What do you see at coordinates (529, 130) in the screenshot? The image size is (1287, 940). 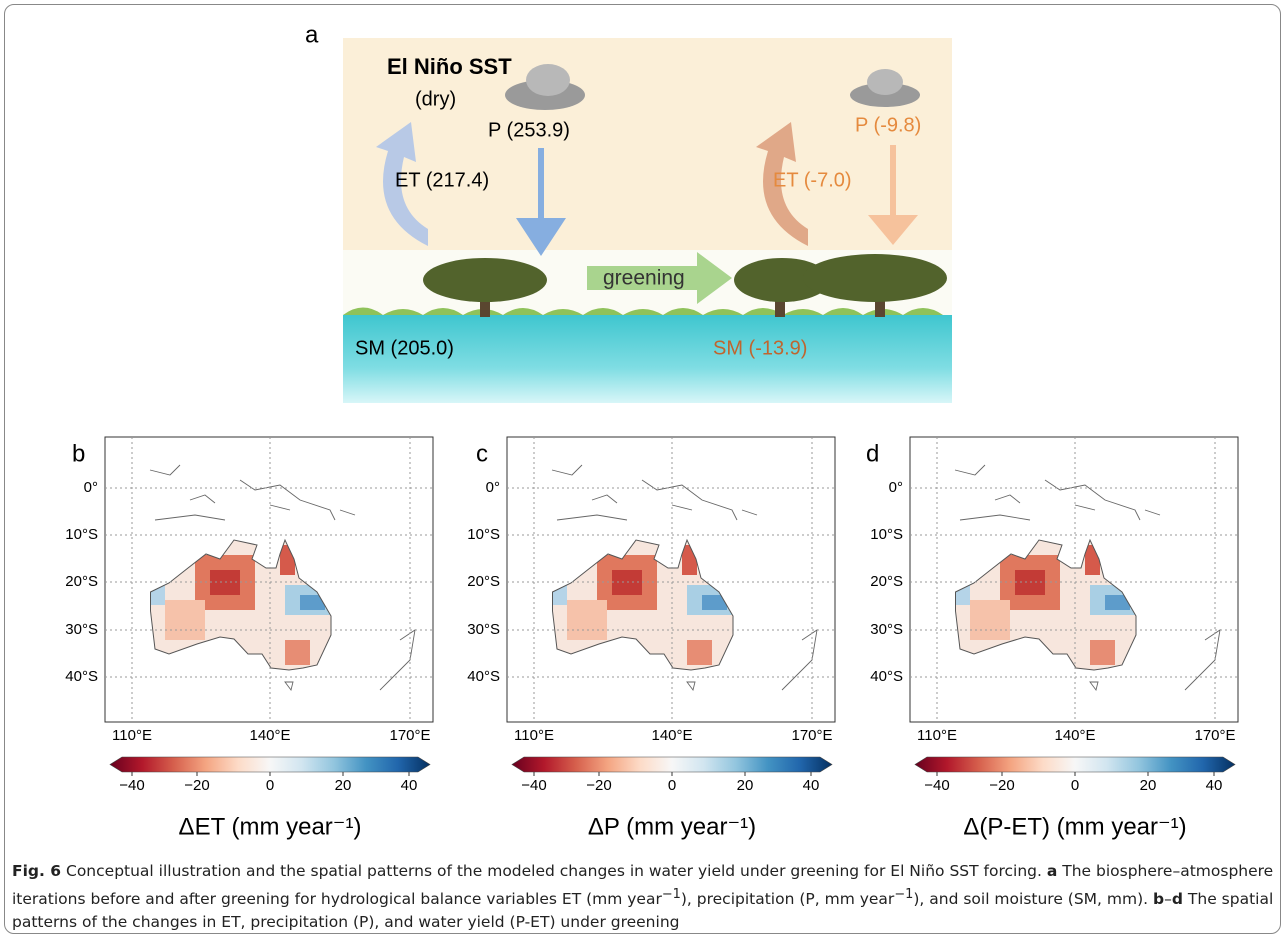 I see `before-p: P (253.9)` at bounding box center [529, 130].